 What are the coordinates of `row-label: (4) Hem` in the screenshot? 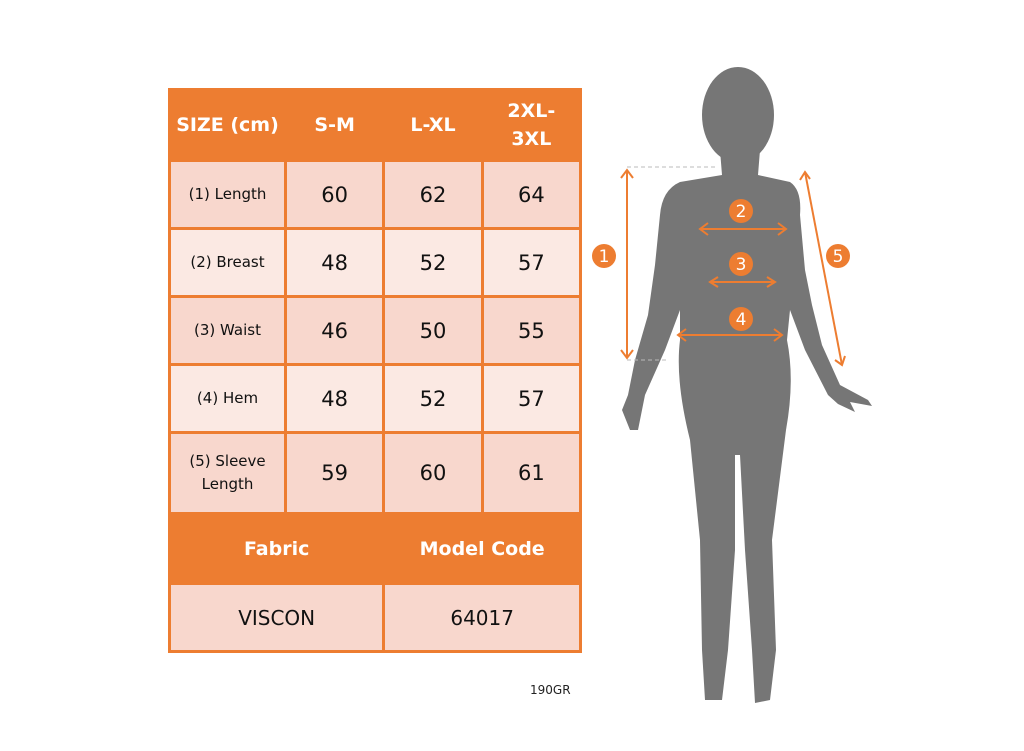 It's located at (227, 398).